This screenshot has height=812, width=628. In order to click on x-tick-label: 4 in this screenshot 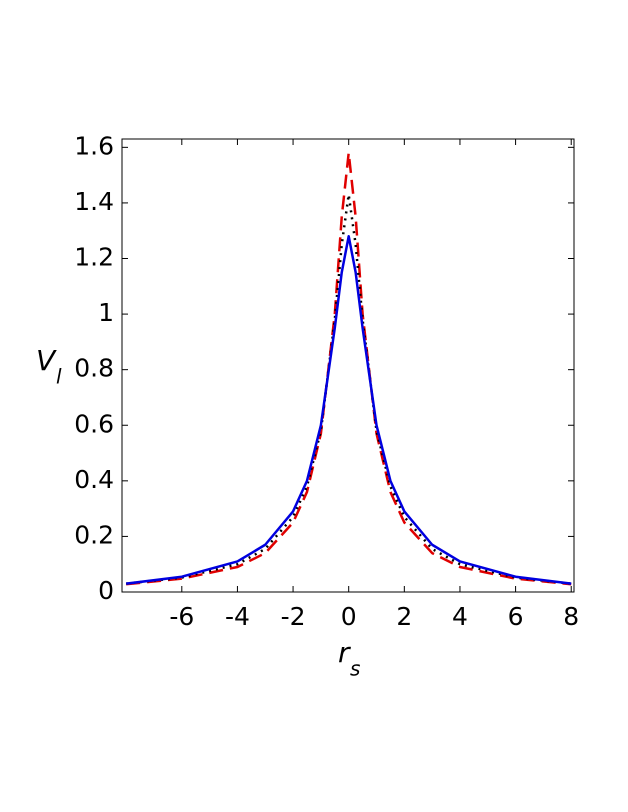, I will do `click(460, 616)`.